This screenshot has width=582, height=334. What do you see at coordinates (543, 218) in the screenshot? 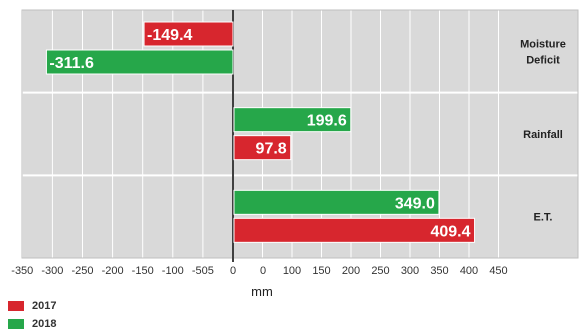
I see `category-label: E.T.` at bounding box center [543, 218].